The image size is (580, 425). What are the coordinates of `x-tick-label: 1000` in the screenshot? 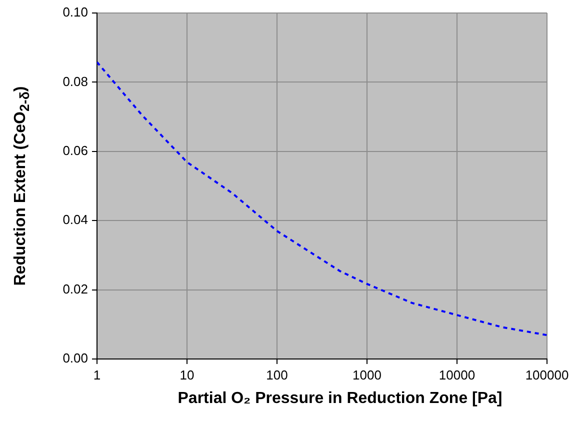 It's located at (367, 374).